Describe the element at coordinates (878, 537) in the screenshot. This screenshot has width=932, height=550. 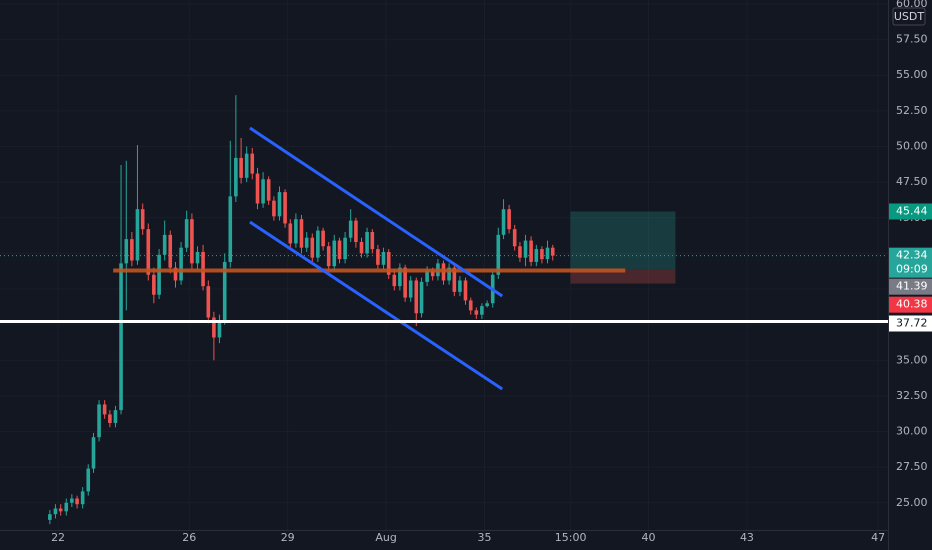
I see `x-tick-label: 47` at that location.